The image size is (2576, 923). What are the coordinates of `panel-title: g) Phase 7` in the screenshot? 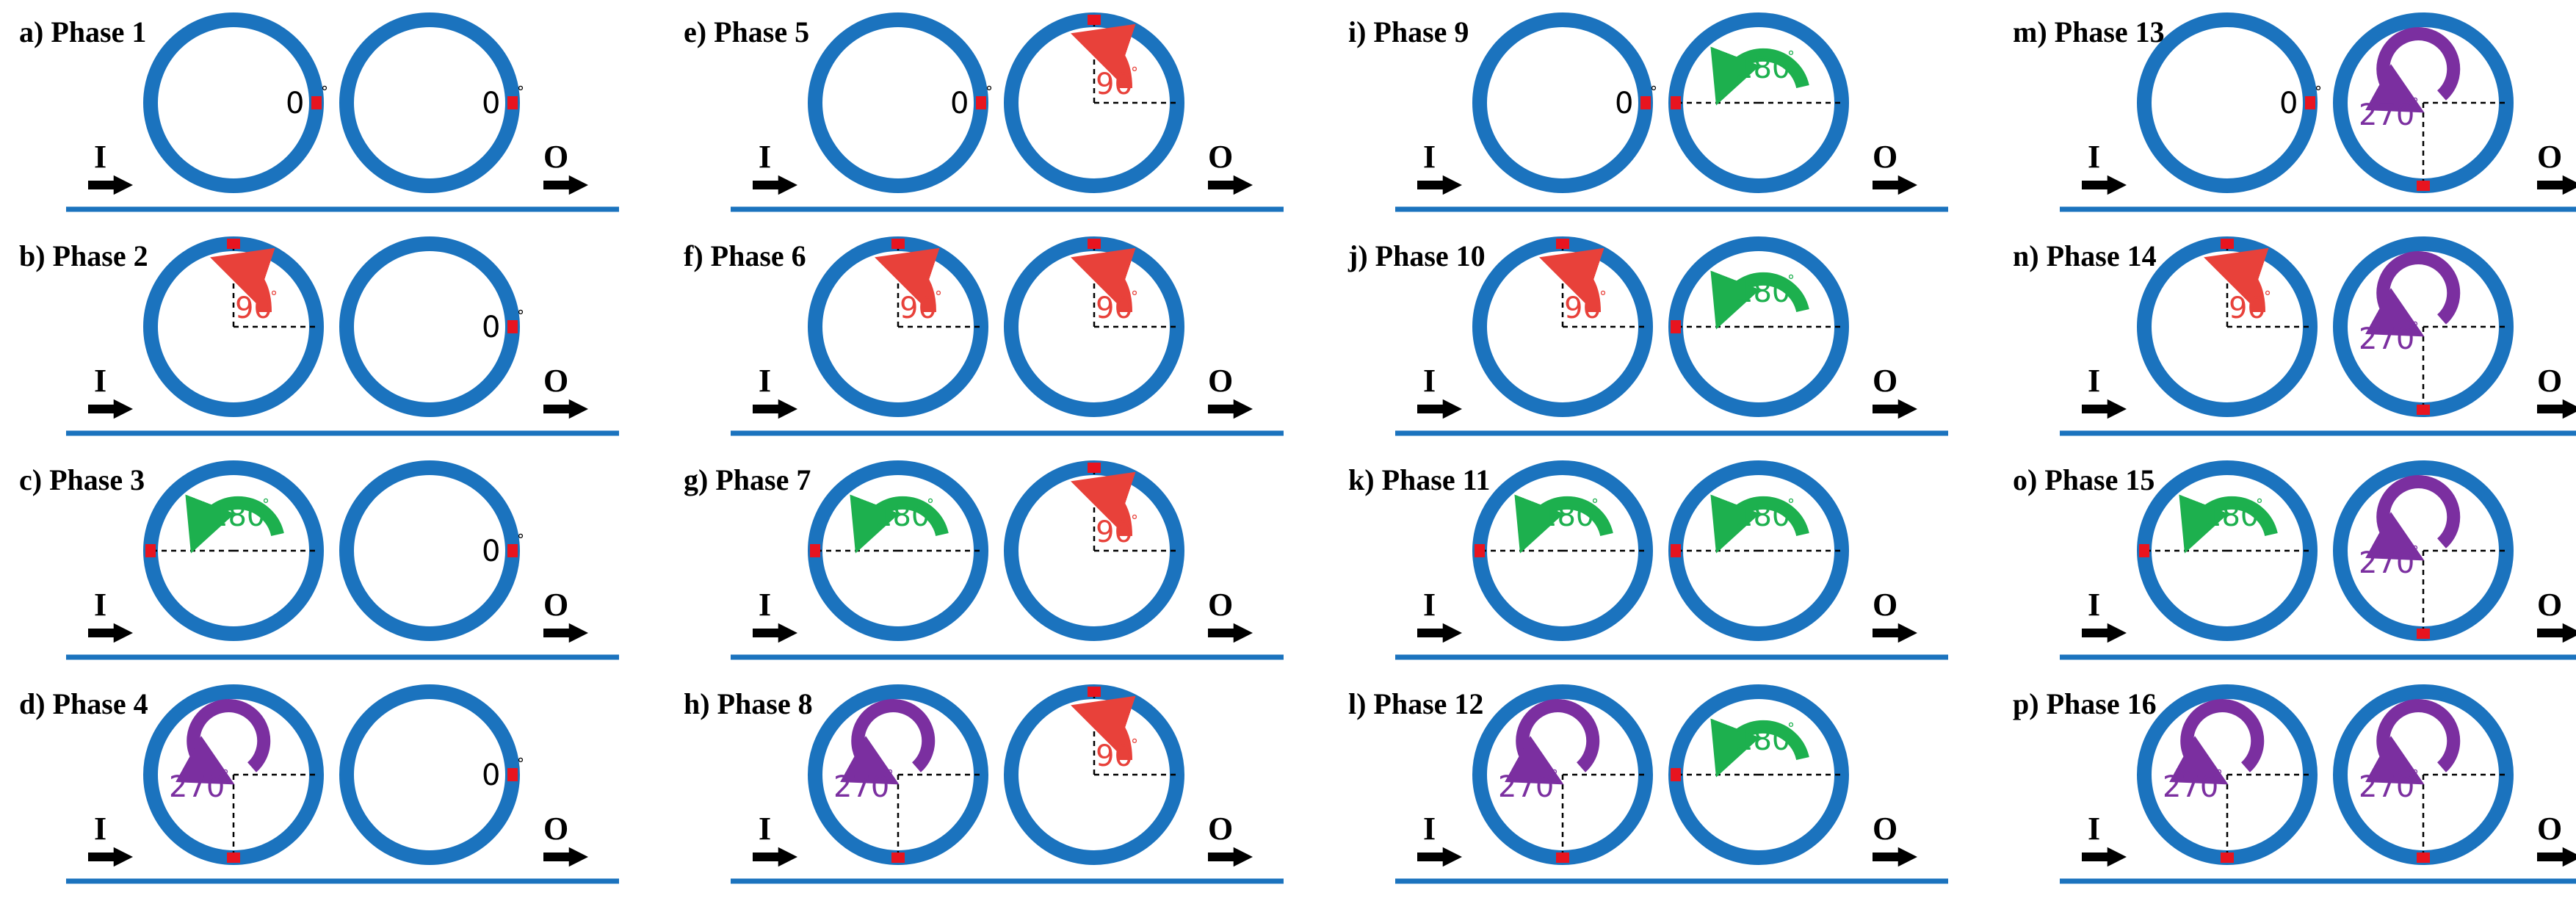 It's located at (747, 479).